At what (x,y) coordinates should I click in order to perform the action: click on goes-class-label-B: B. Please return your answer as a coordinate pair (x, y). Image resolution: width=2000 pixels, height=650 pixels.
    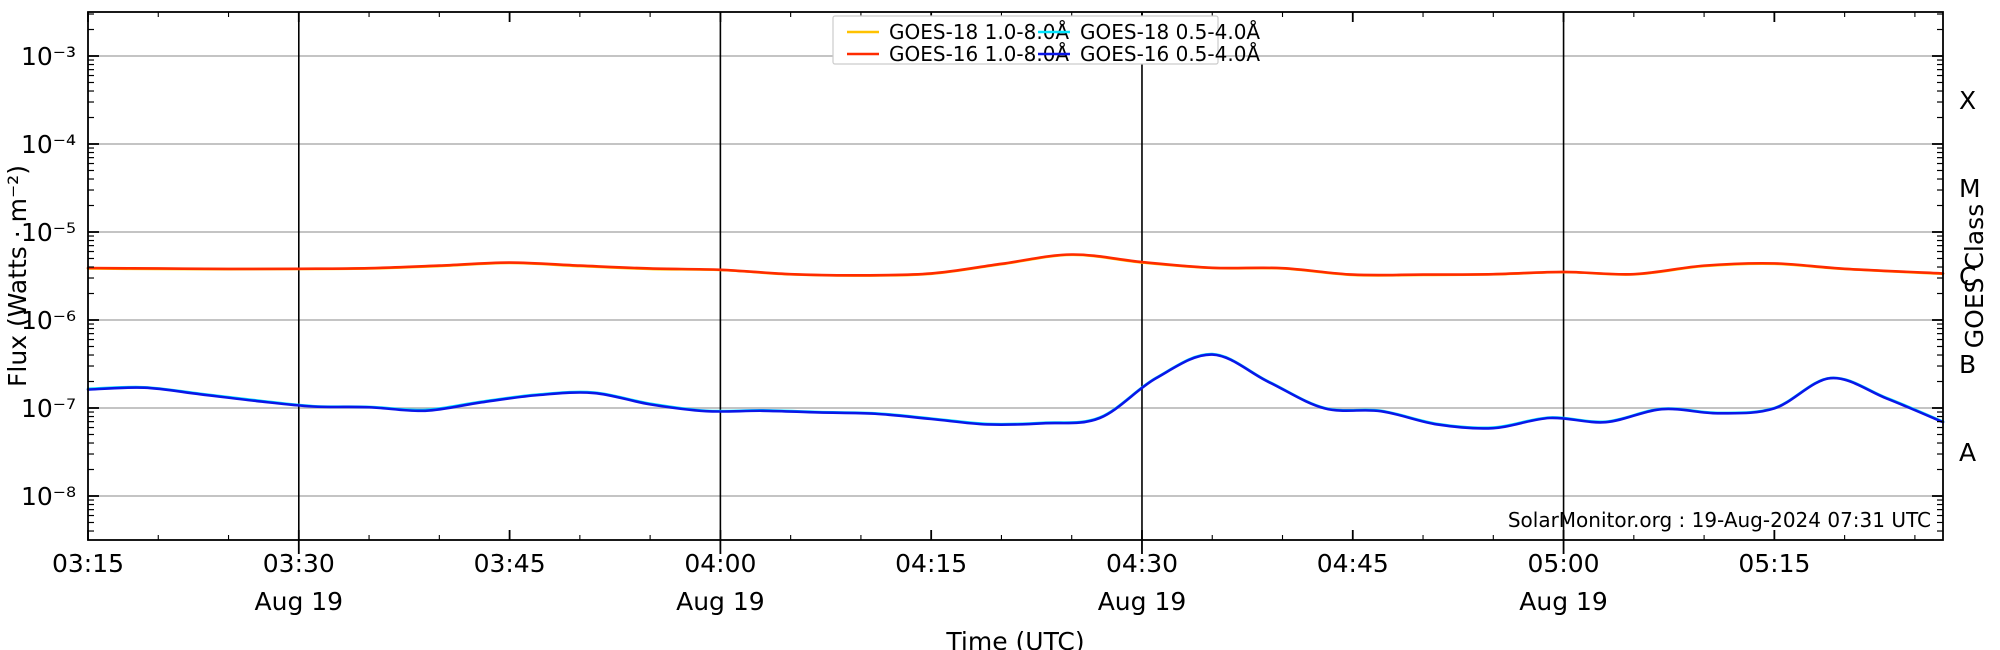
    Looking at the image, I should click on (1967, 364).